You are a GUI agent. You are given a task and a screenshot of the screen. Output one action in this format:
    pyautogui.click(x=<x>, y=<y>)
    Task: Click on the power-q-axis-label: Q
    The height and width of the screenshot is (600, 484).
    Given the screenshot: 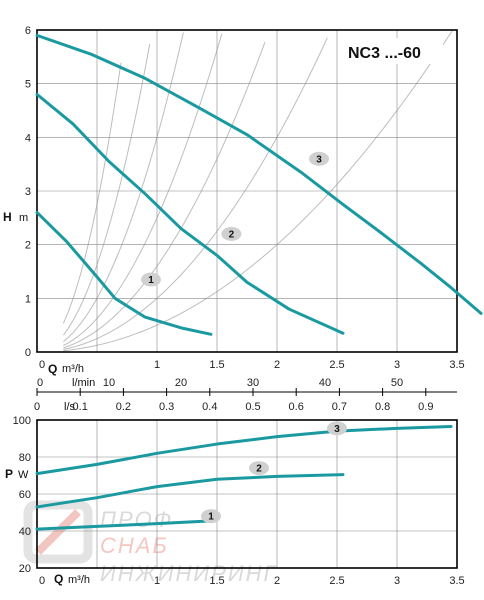 What is the action you would take?
    pyautogui.click(x=58, y=579)
    